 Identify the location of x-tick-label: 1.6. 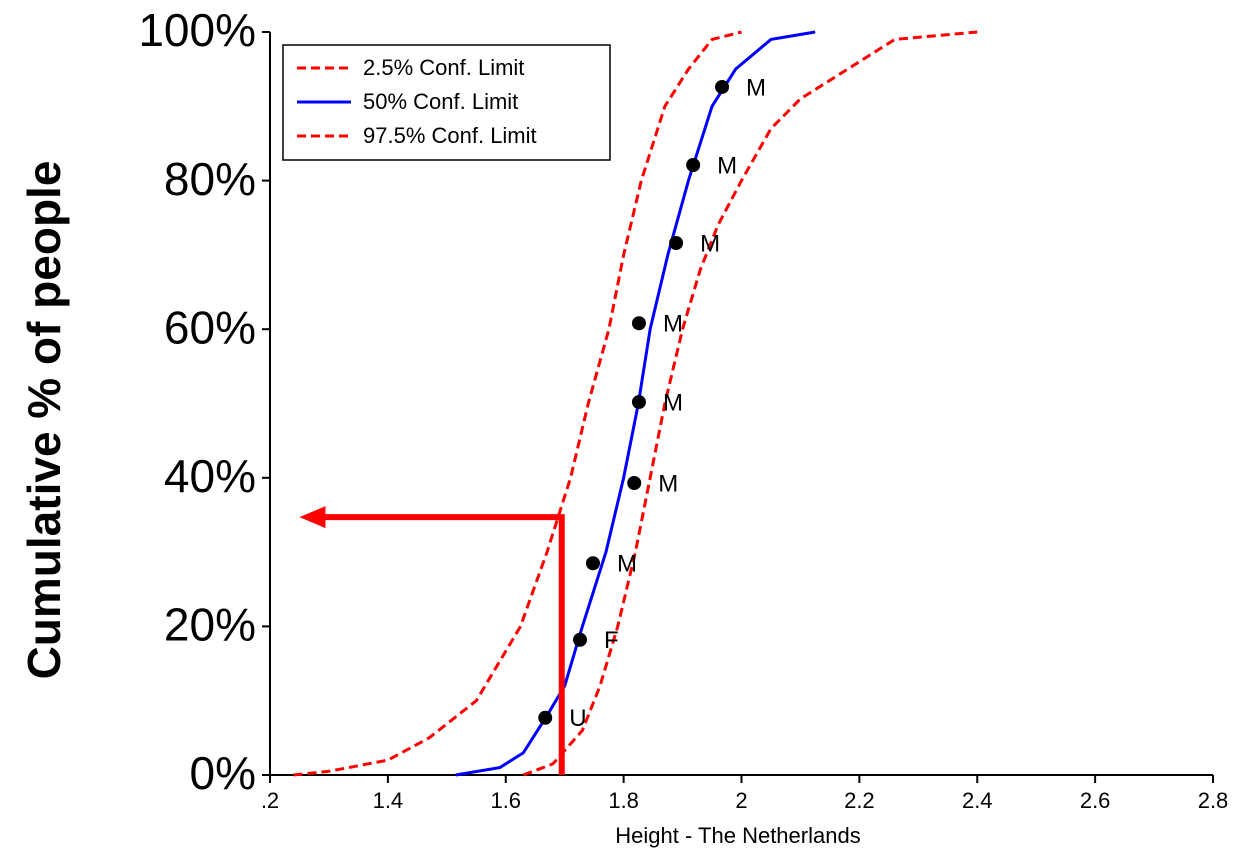
(505, 800).